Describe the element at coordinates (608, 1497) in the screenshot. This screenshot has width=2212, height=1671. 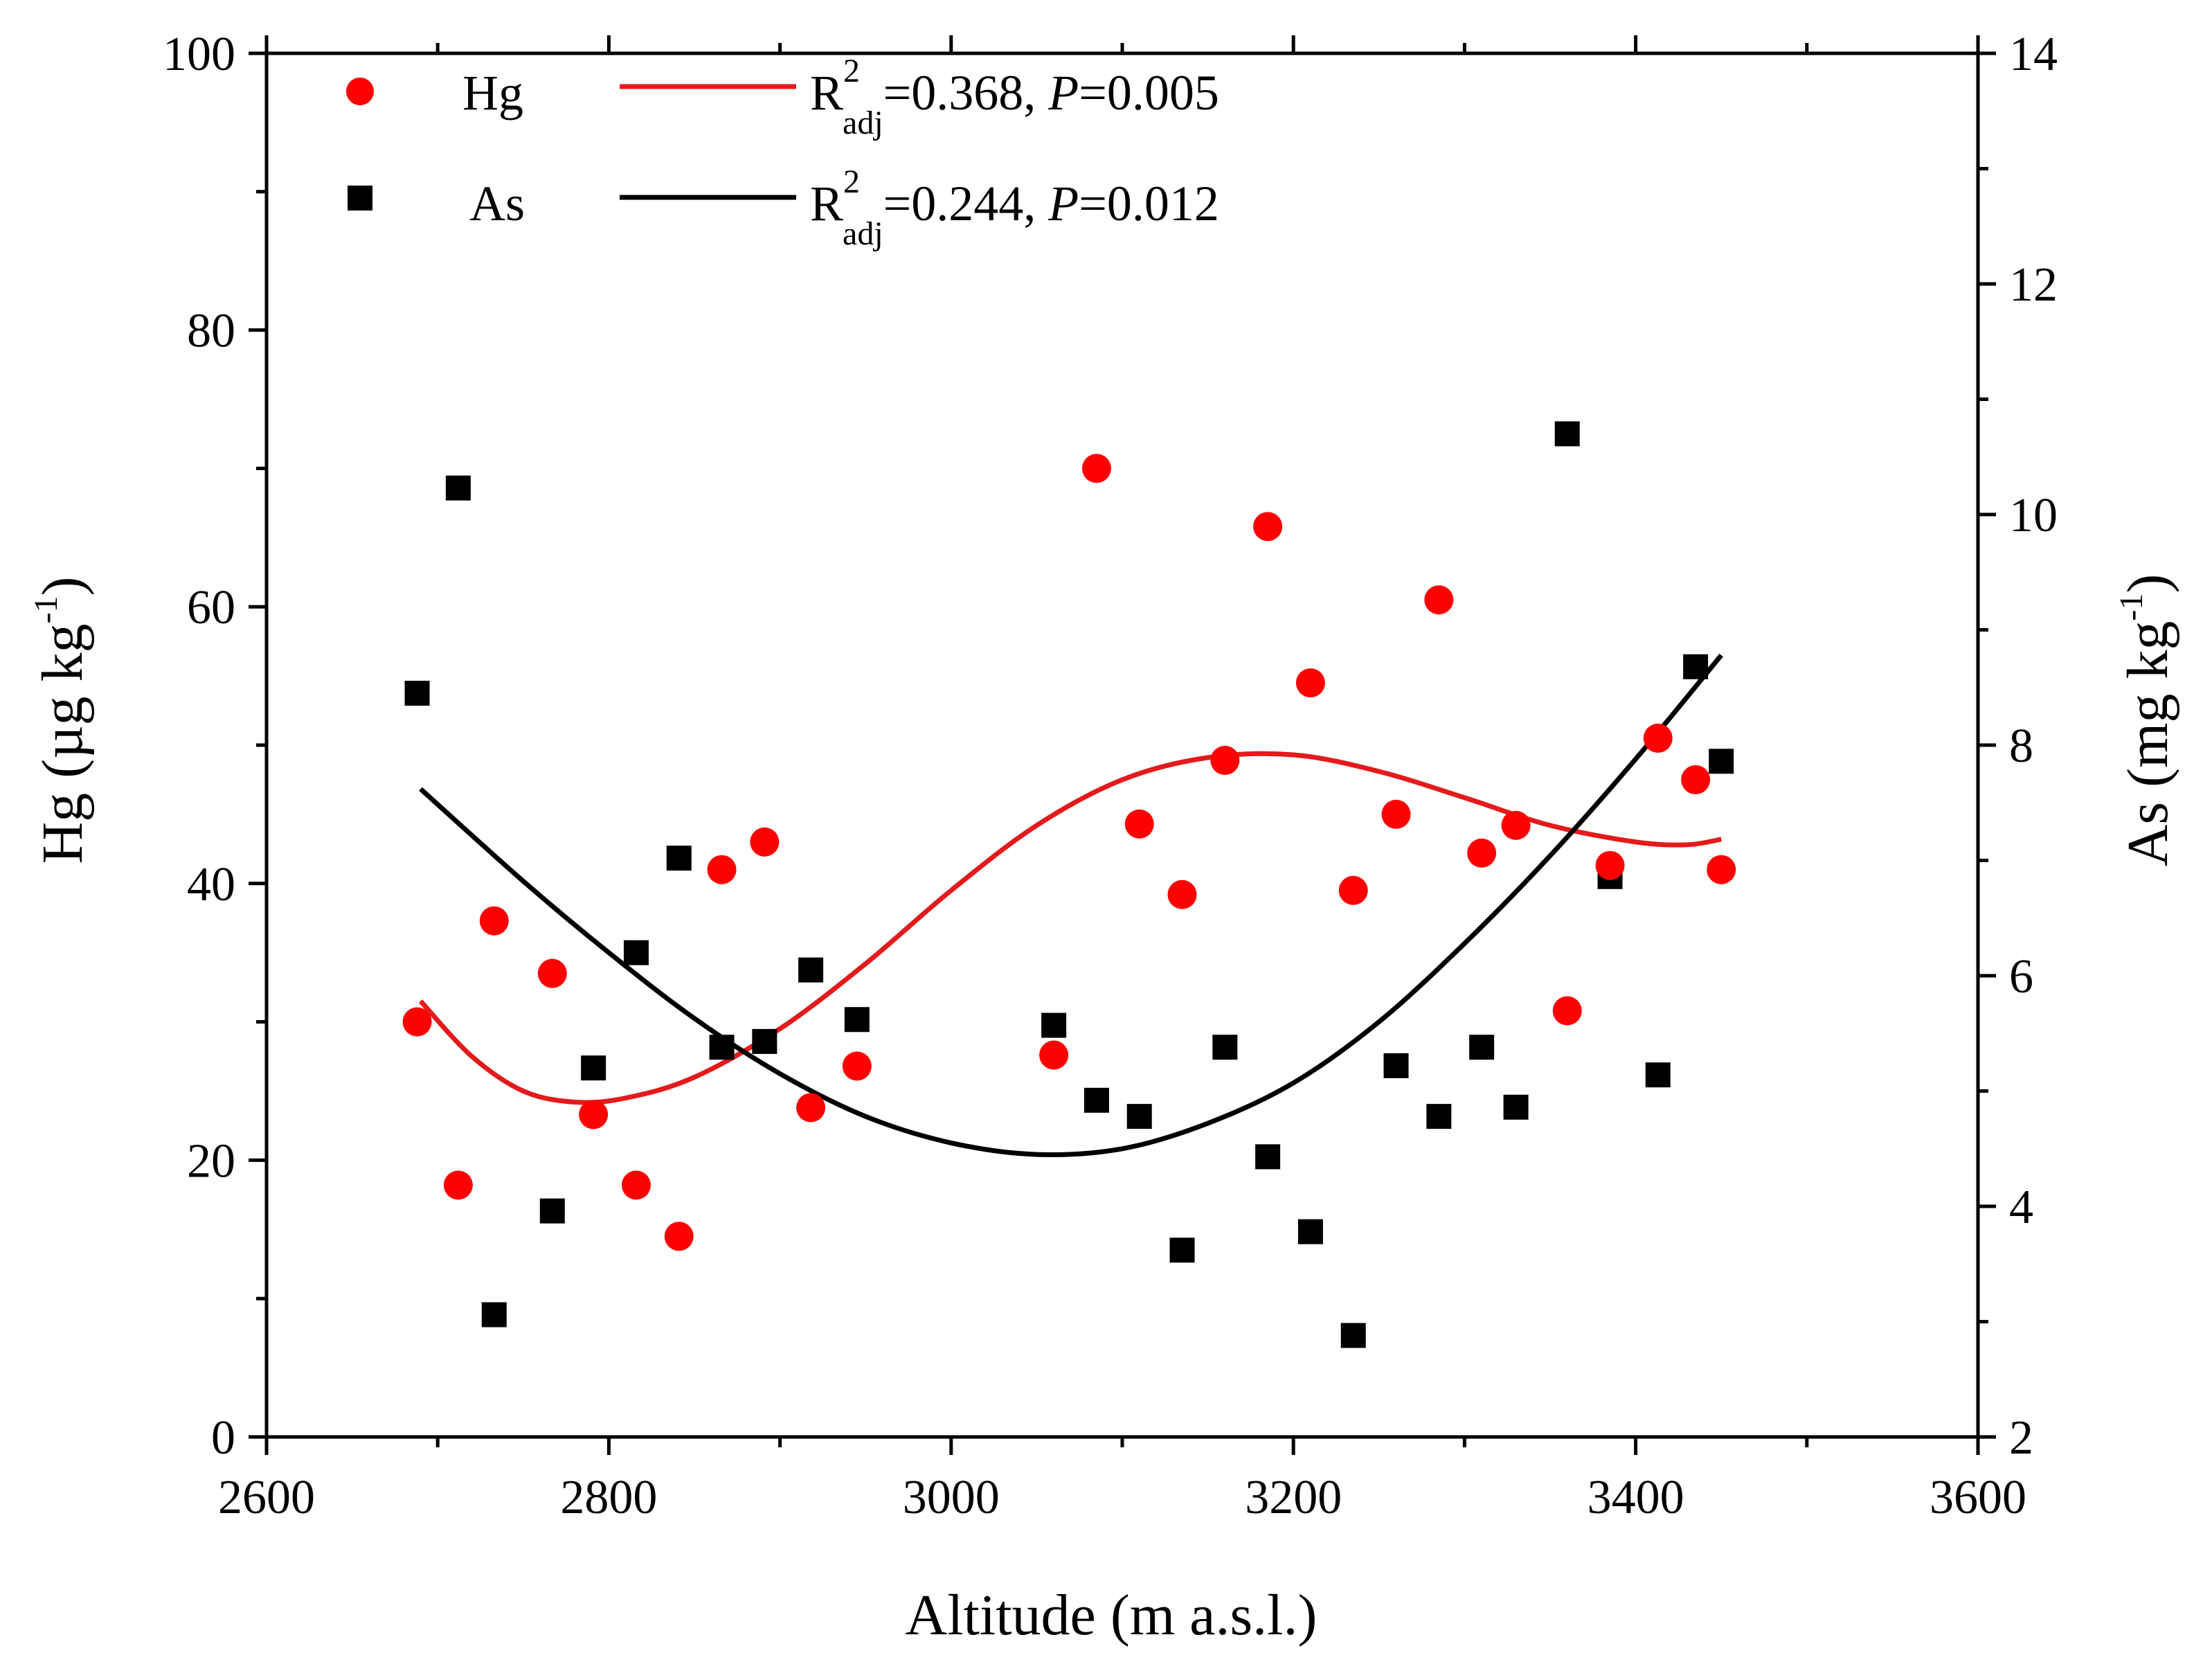
I see `x-tick-label: 2800` at that location.